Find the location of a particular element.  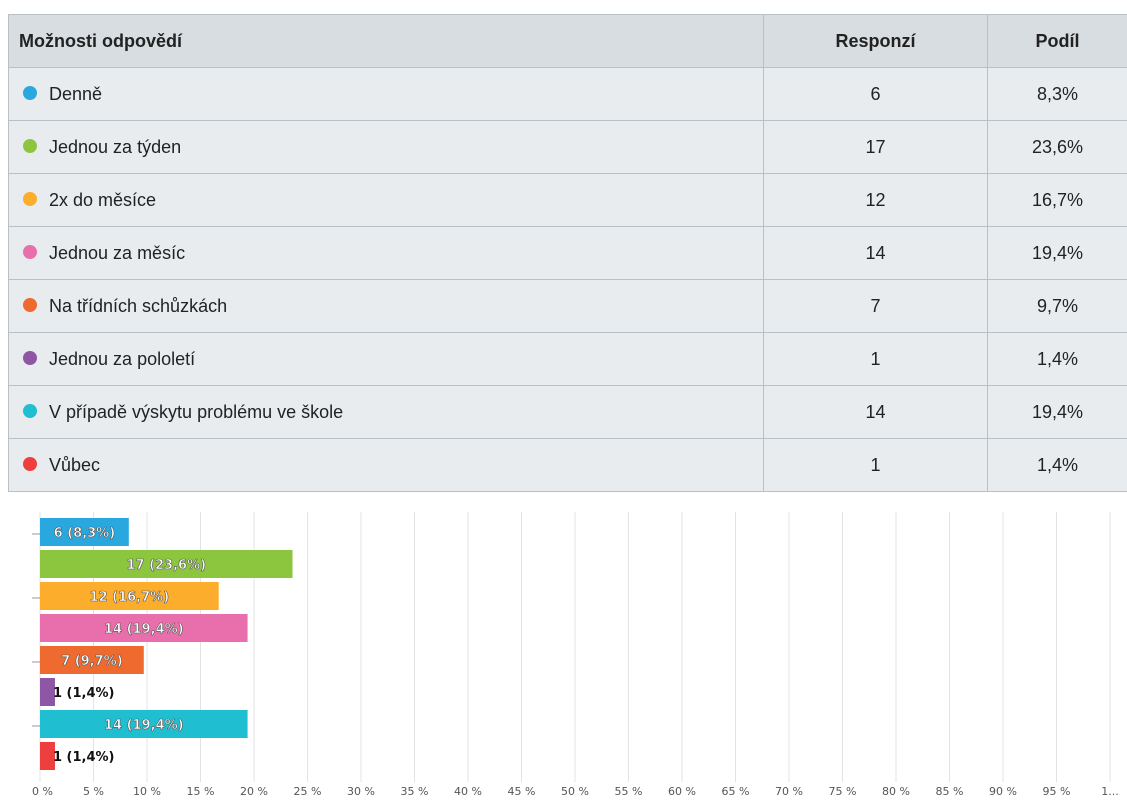

option-cell: Vůbec is located at coordinates (386, 465).